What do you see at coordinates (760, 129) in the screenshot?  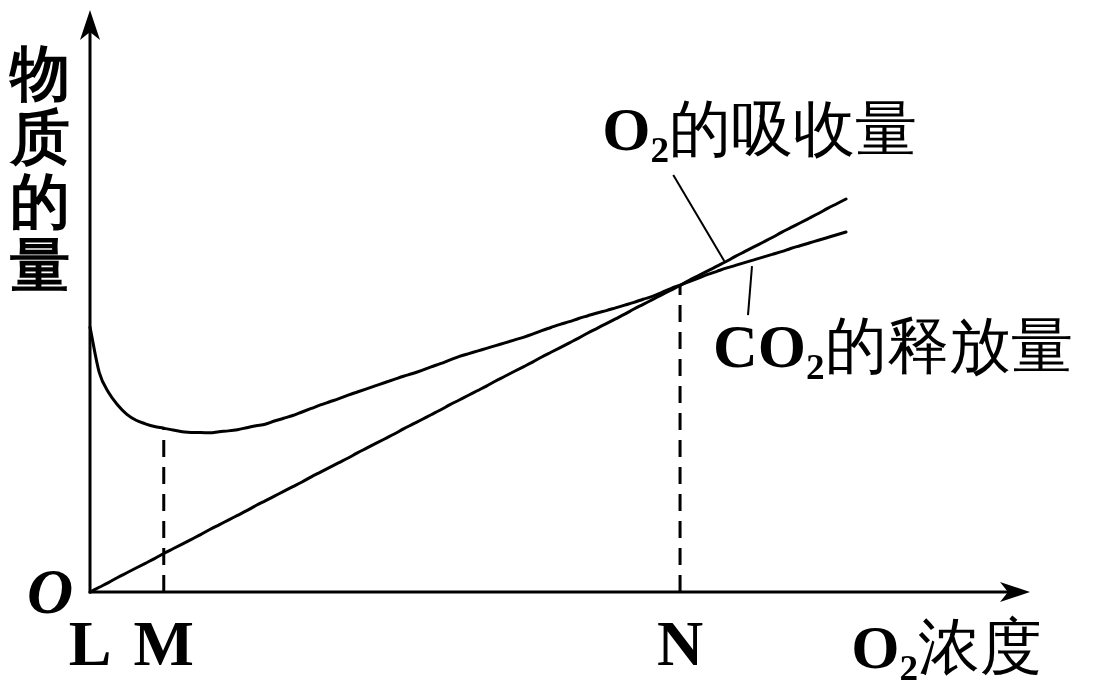 I see `series-label: O₂的吸收量` at bounding box center [760, 129].